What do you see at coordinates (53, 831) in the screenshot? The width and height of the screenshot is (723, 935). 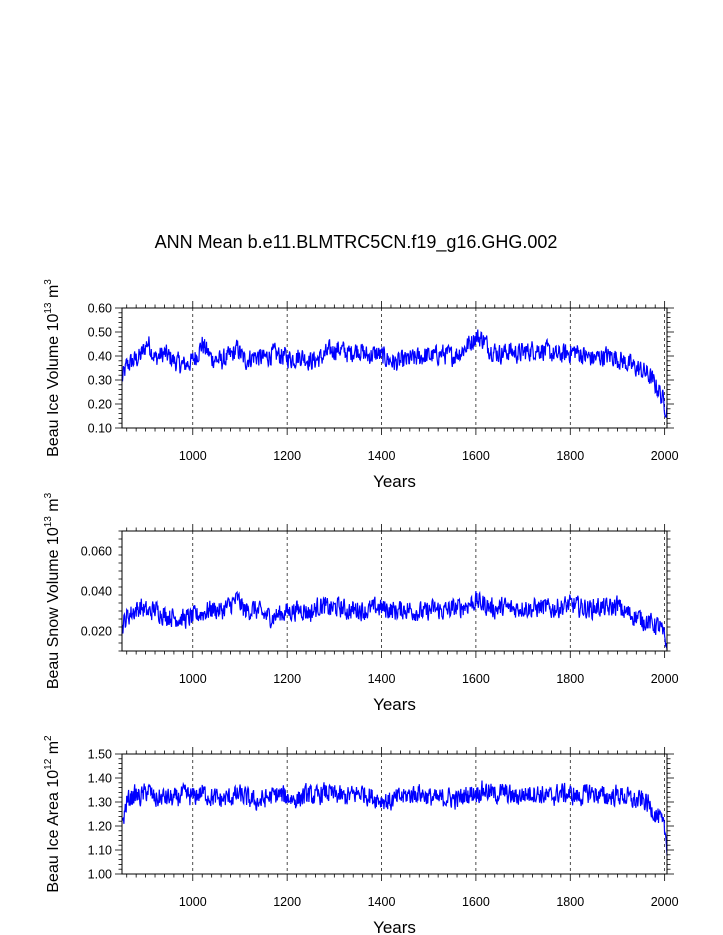 I see `y-axis-title-main: Beau Ice Area 10` at bounding box center [53, 831].